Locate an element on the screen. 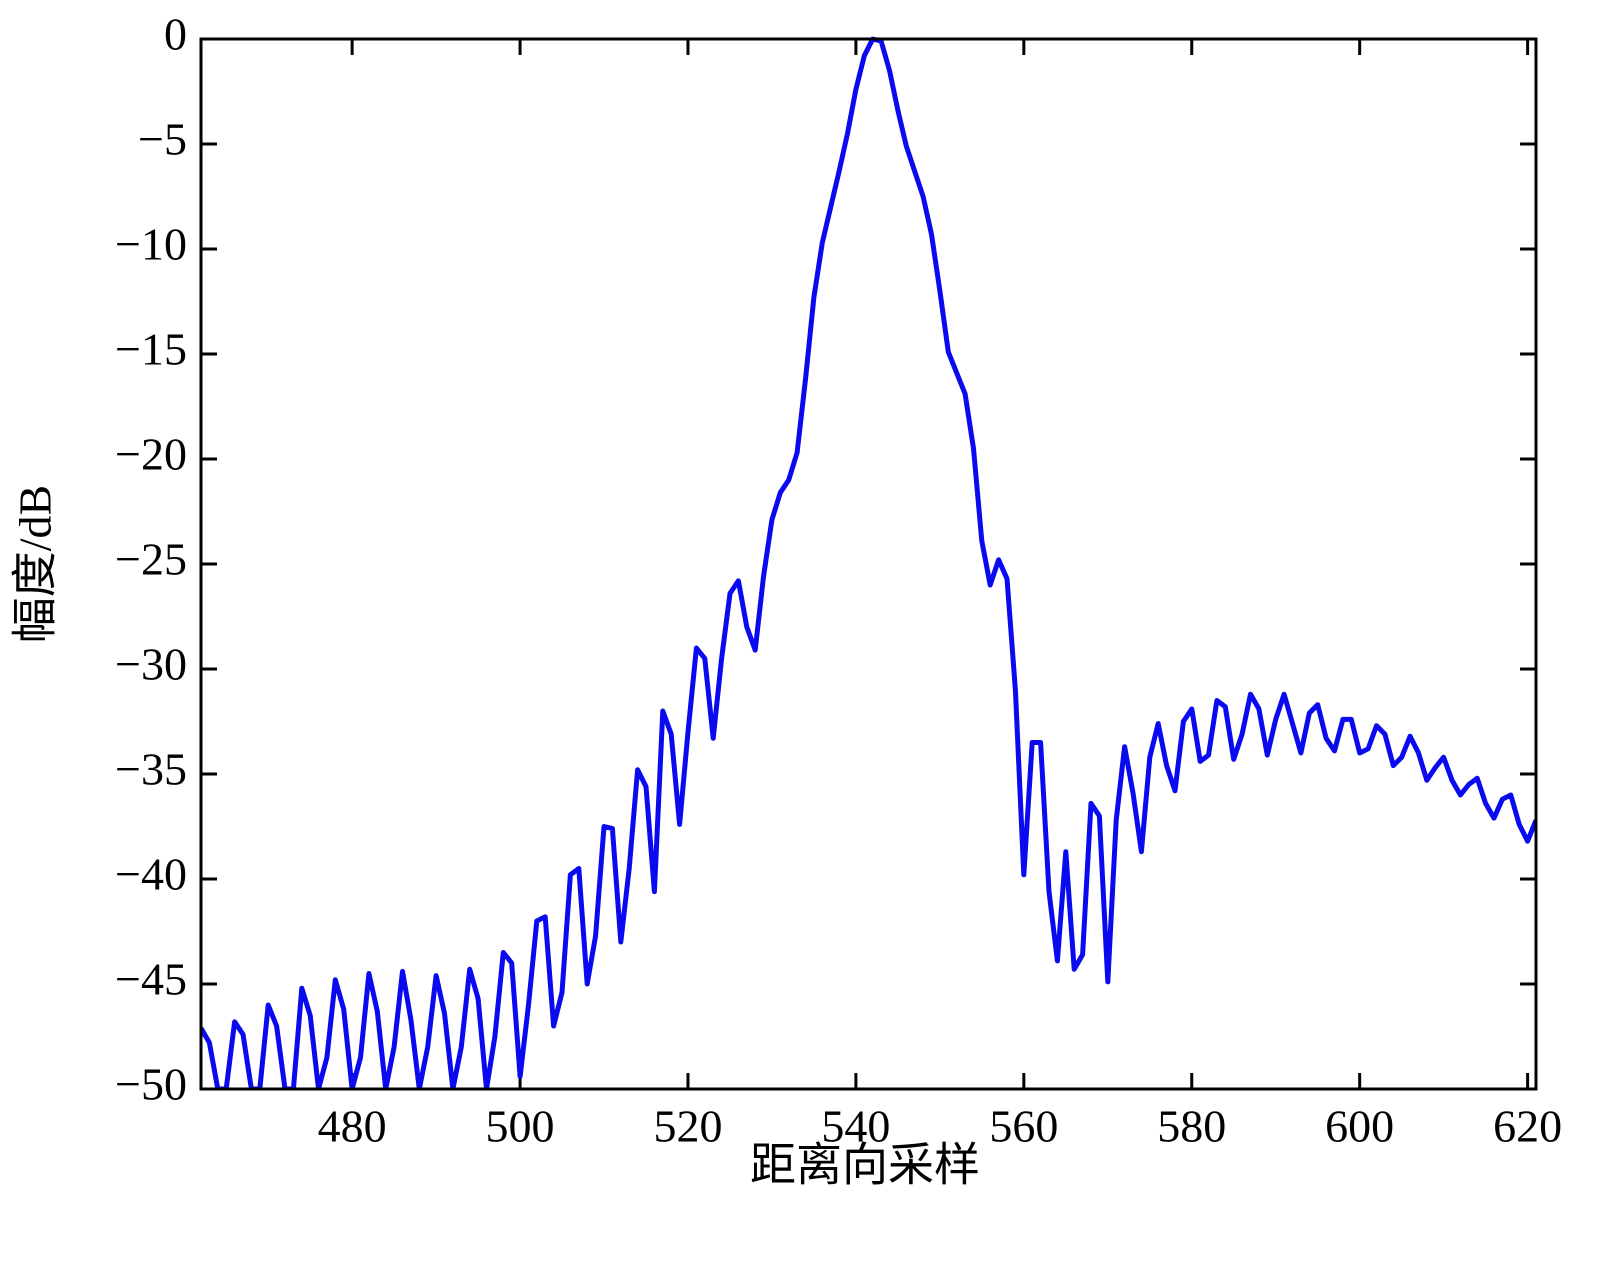 The height and width of the screenshot is (1263, 1606). x-tick-label: 520 is located at coordinates (687, 1126).